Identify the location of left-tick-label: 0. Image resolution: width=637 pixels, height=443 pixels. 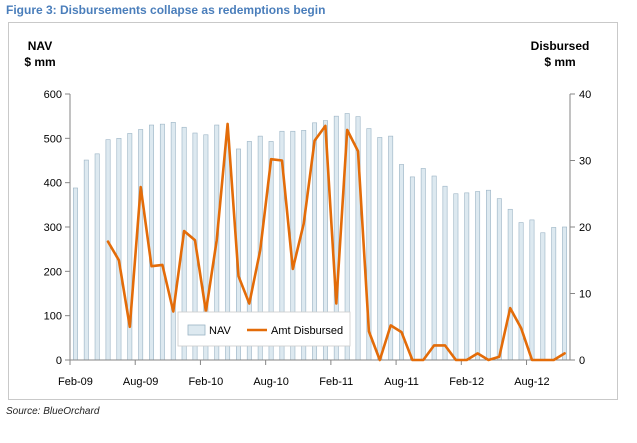
(59, 361).